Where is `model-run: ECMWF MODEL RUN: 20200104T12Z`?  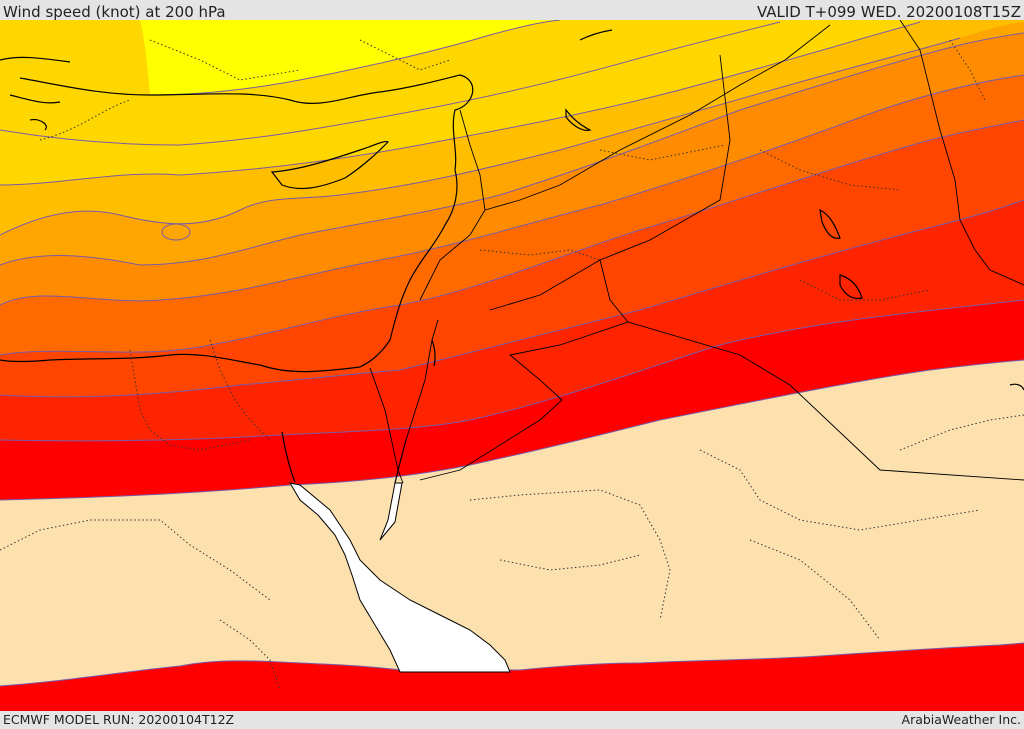 model-run: ECMWF MODEL RUN: 20200104T12Z is located at coordinates (119, 719).